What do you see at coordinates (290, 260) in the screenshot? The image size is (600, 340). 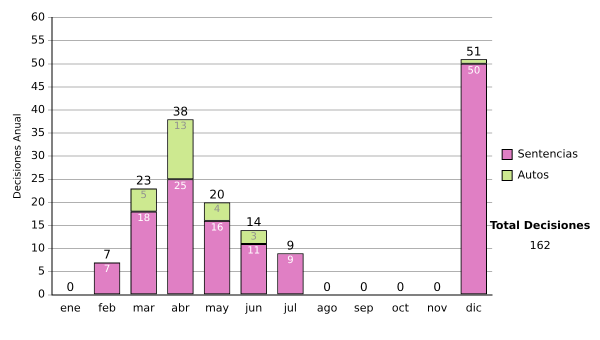 I see `data-label: 9` at bounding box center [290, 260].